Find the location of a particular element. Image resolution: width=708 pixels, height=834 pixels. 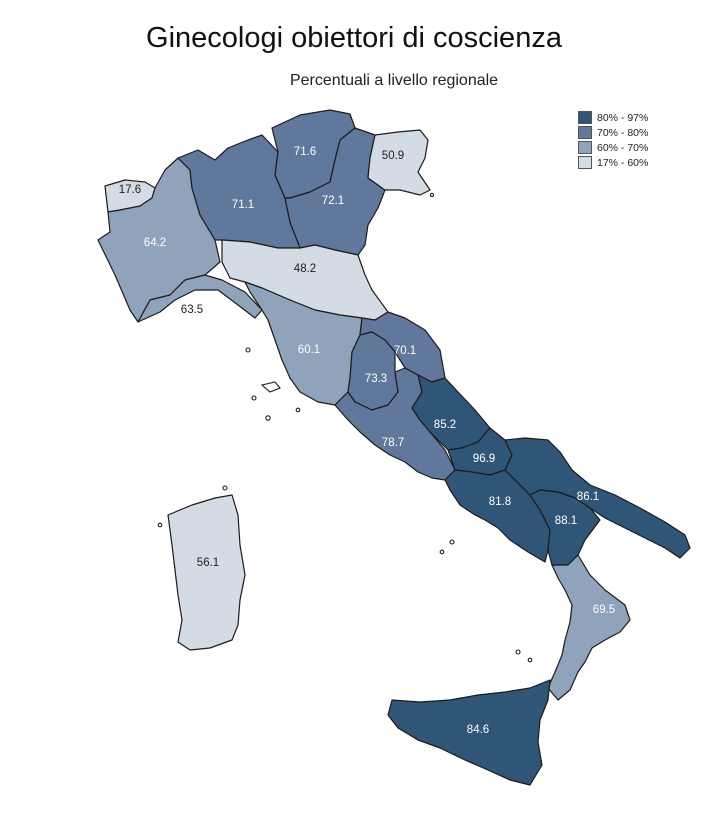

region-value-label: 69.5 is located at coordinates (604, 610).